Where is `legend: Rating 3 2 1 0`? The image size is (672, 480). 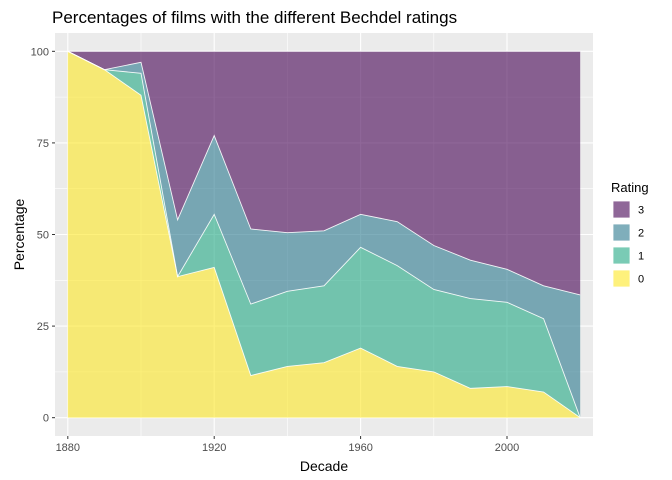
legend: Rating 3 2 1 0 is located at coordinates (630, 234).